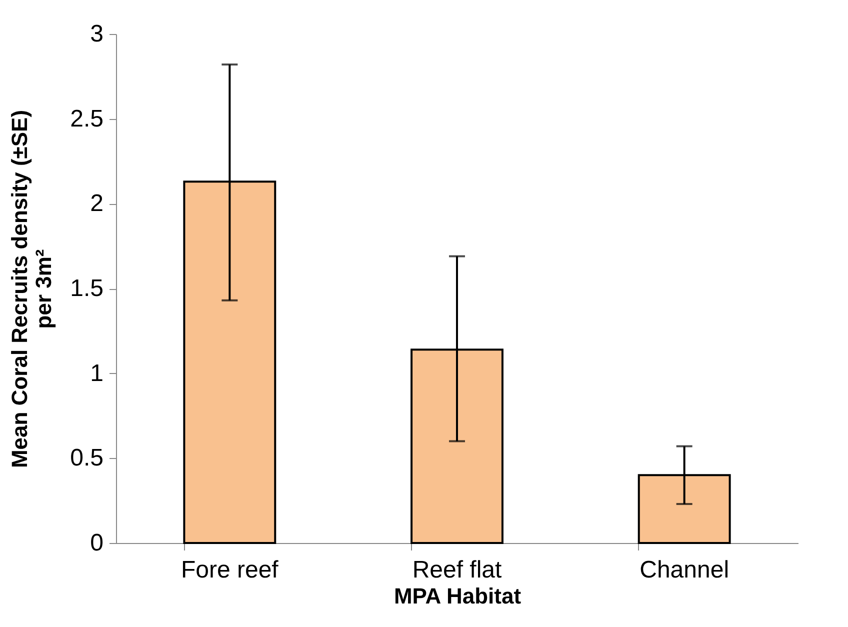  Describe the element at coordinates (685, 570) in the screenshot. I see `x-tick-label: Channel` at that location.